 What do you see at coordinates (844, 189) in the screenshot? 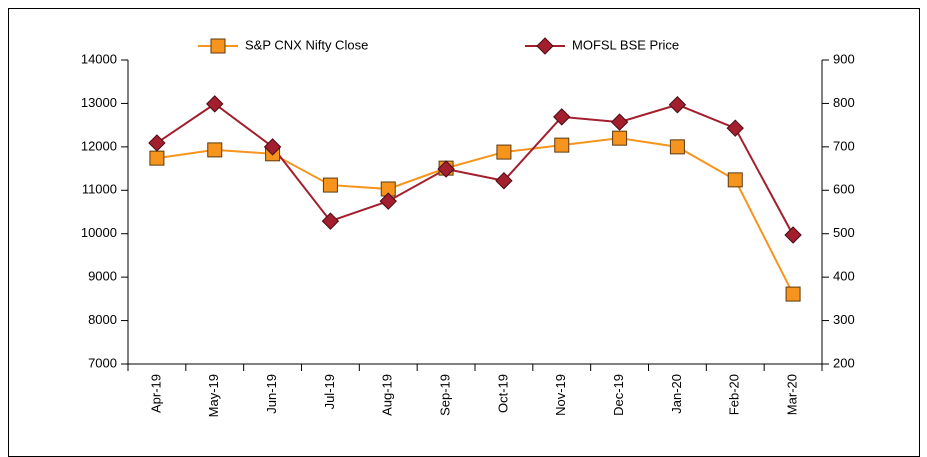
I see `y2-tick-label: 600` at bounding box center [844, 189].